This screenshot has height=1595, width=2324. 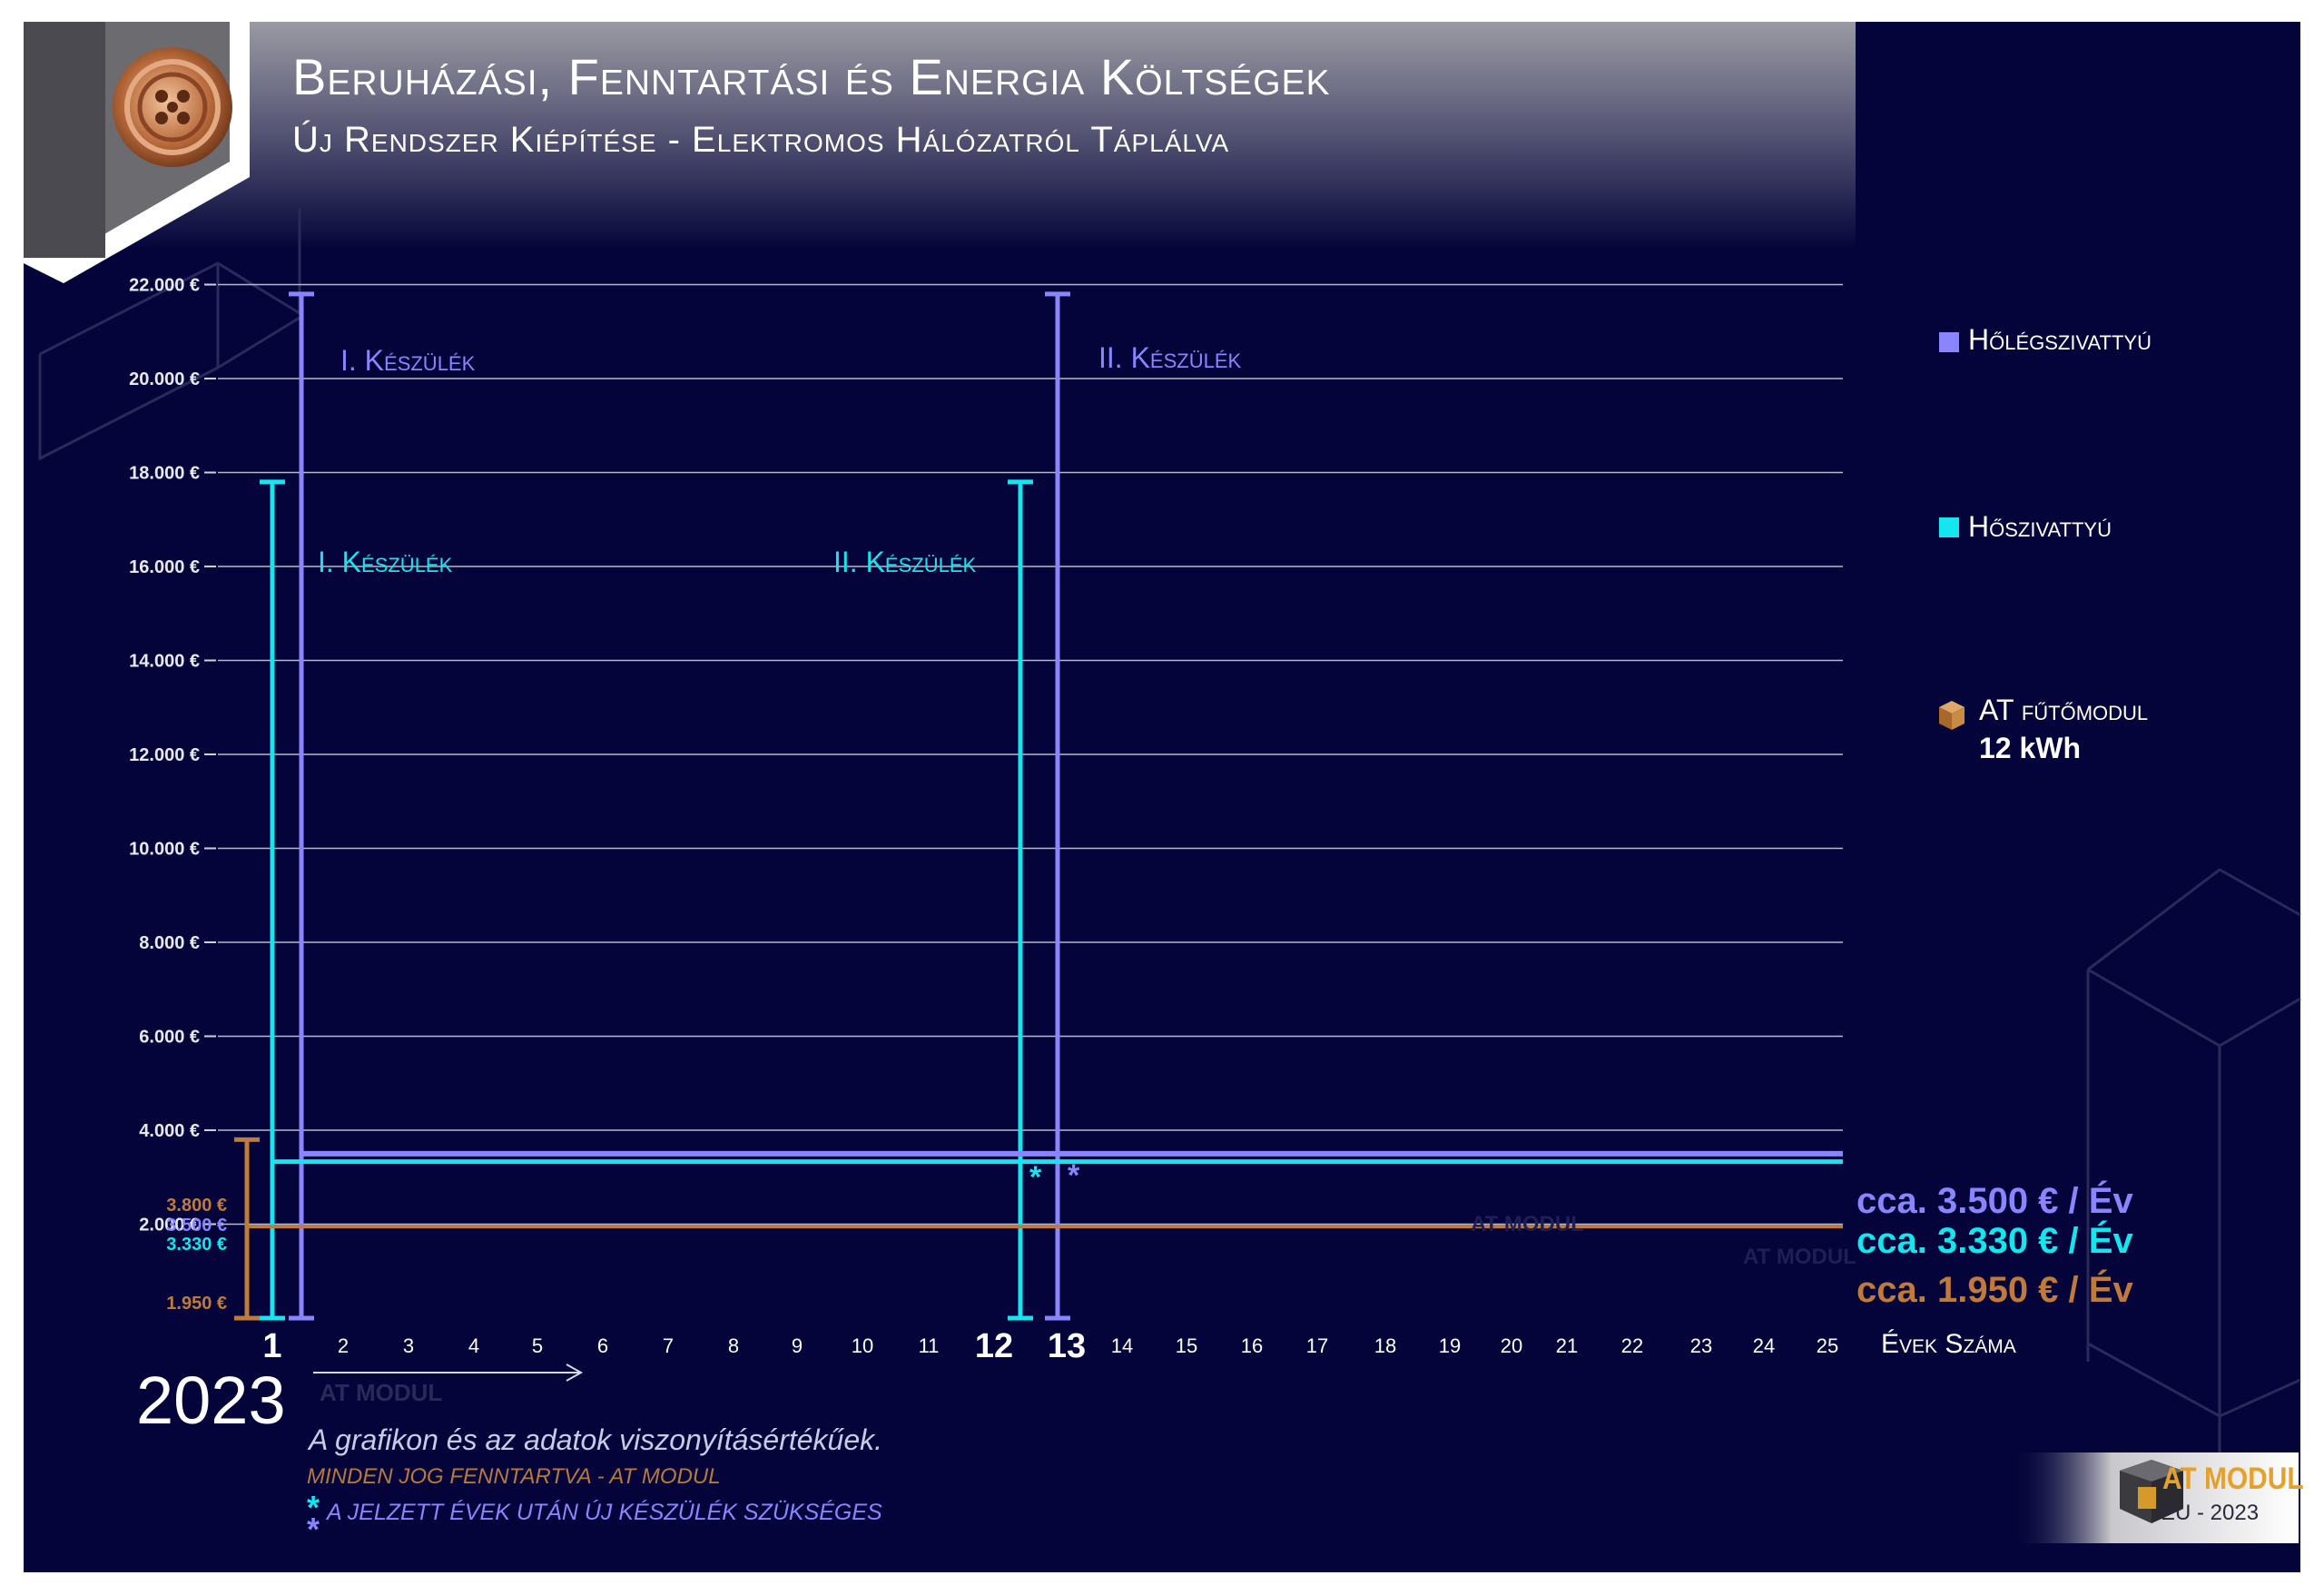 I want to click on viz-device-label: II. Készülék, so click(x=904, y=562).